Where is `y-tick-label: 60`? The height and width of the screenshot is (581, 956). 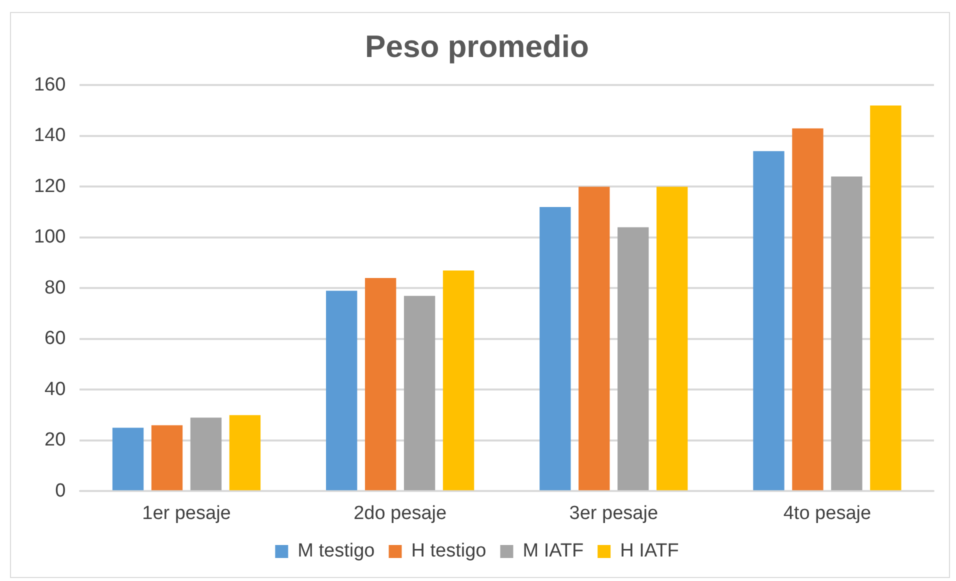
y-tick-label: 60 is located at coordinates (55, 339).